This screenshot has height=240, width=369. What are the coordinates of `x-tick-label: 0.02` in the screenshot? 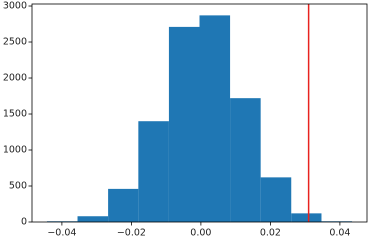 It's located at (270, 233).